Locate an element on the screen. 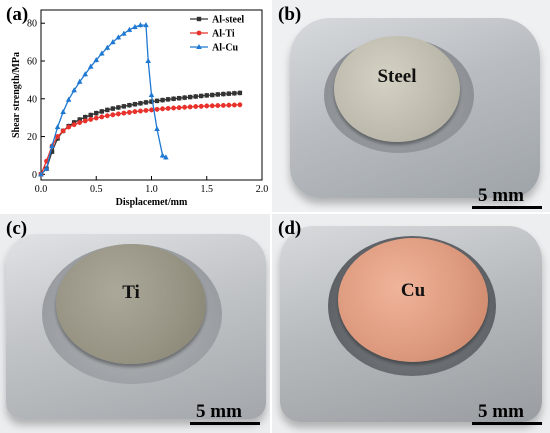  x-tick-label: 1.5 is located at coordinates (207, 189).